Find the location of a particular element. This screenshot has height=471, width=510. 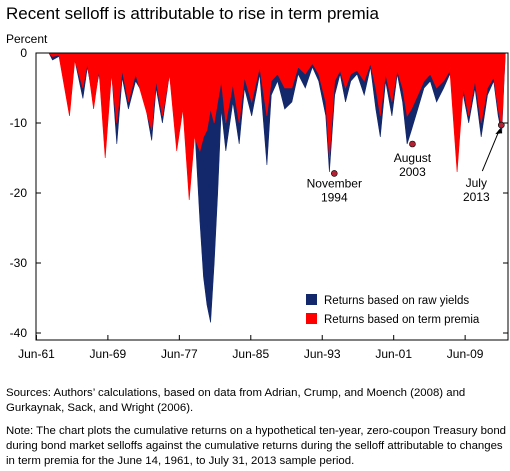

y-axis-label: Percent is located at coordinates (27, 39).